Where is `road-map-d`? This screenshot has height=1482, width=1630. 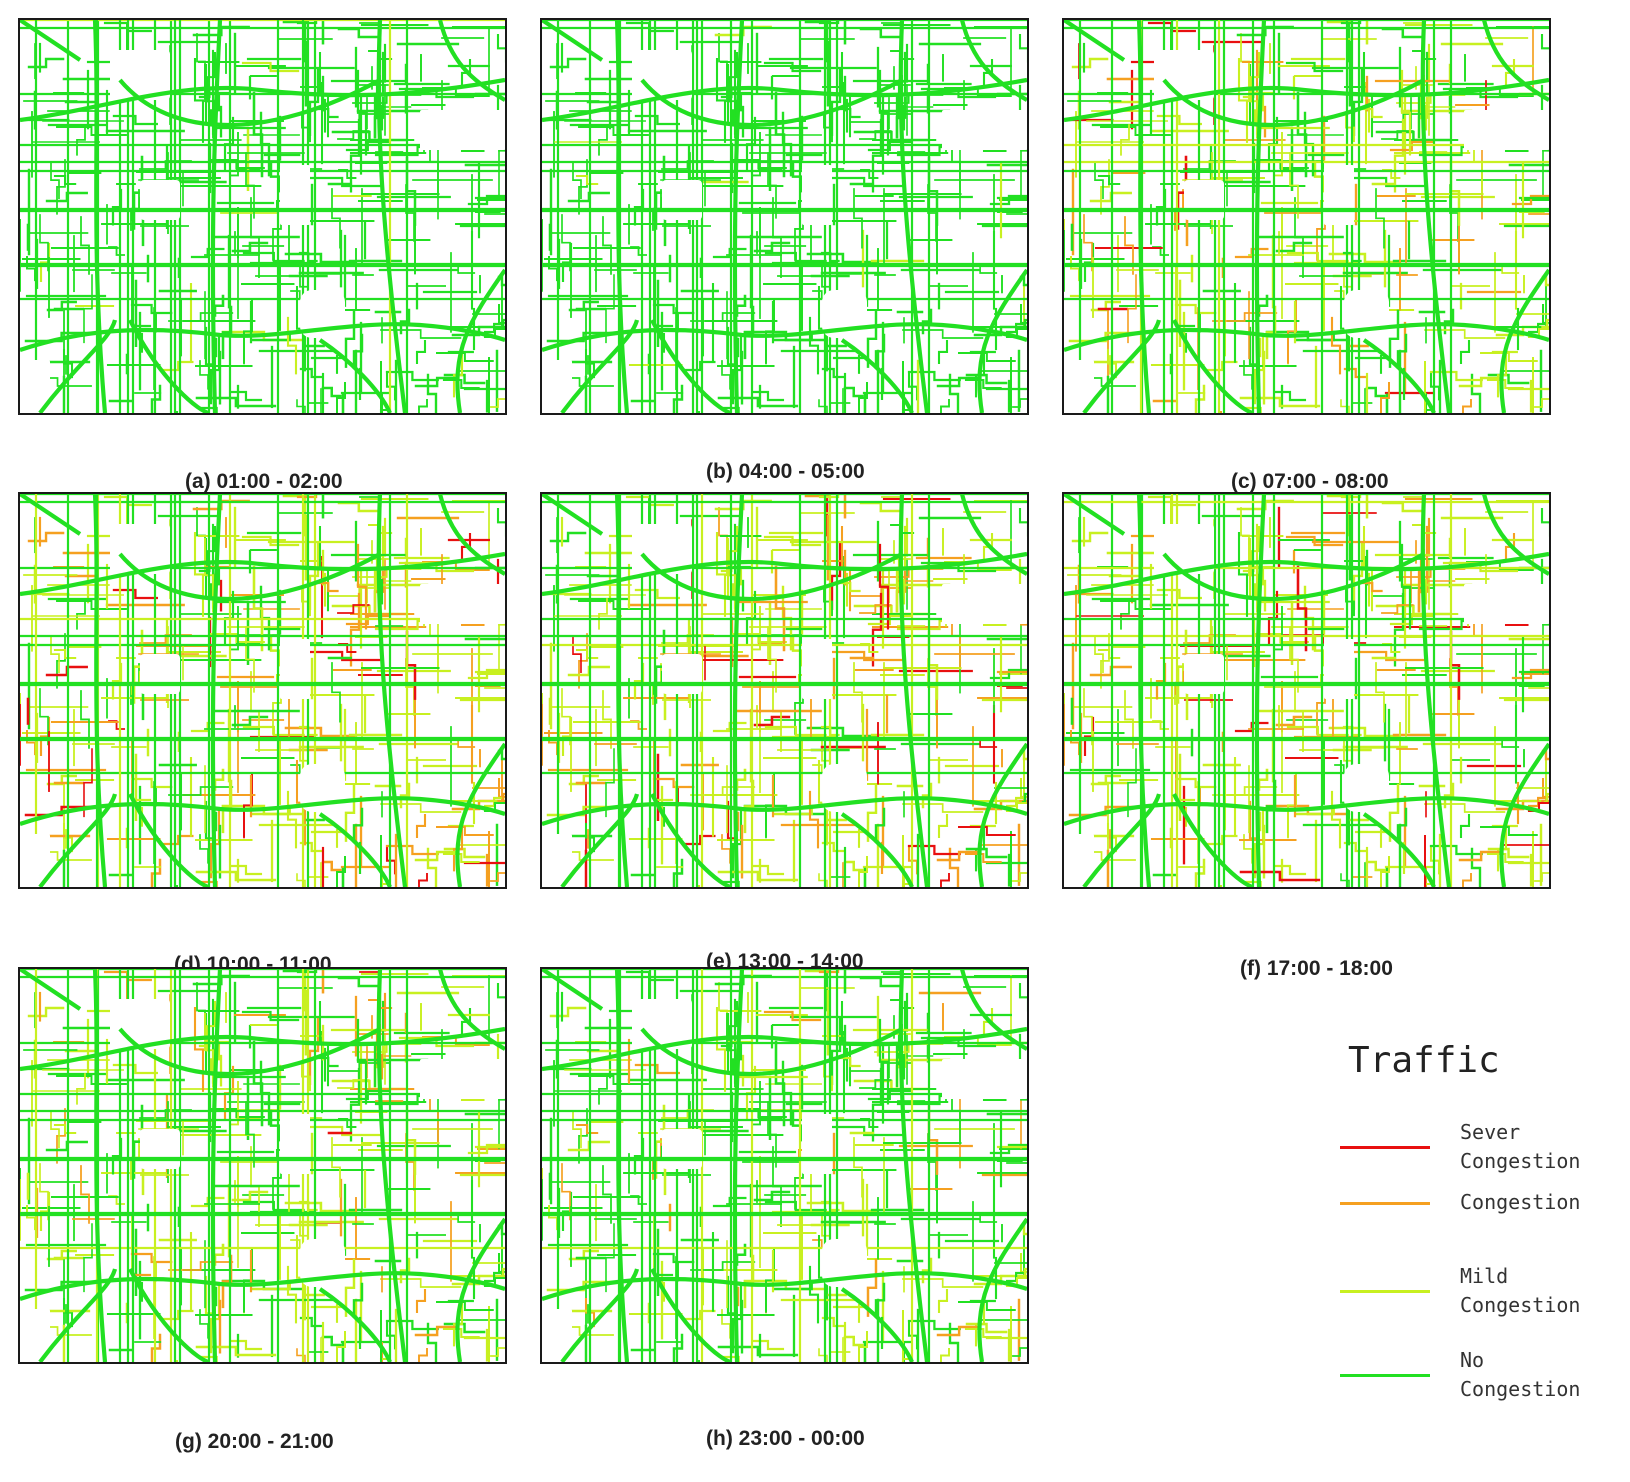 road-map-d is located at coordinates (262, 690).